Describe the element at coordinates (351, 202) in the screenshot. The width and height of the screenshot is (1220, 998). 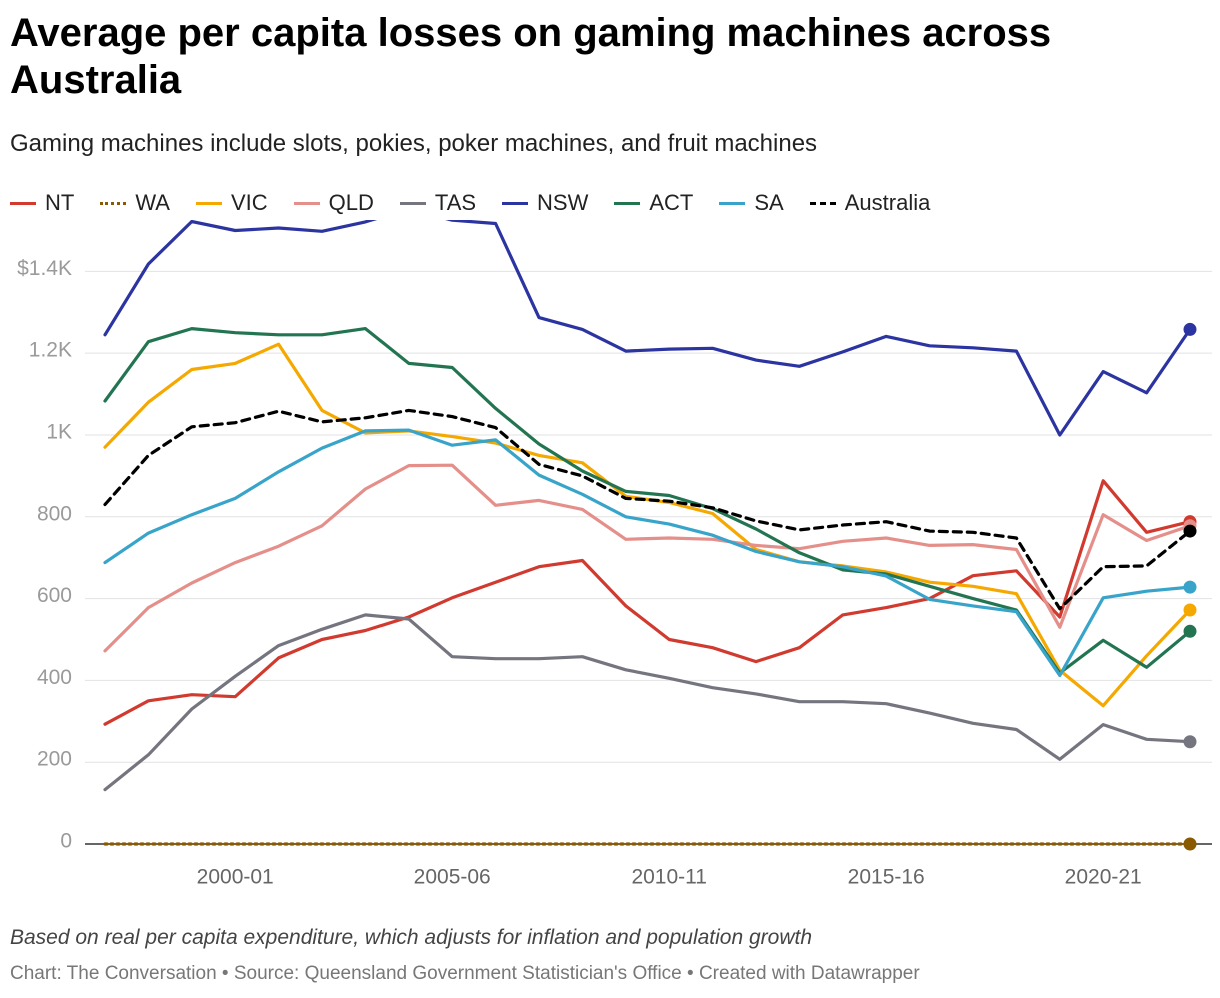
I see `legend-label-qld: QLD` at that location.